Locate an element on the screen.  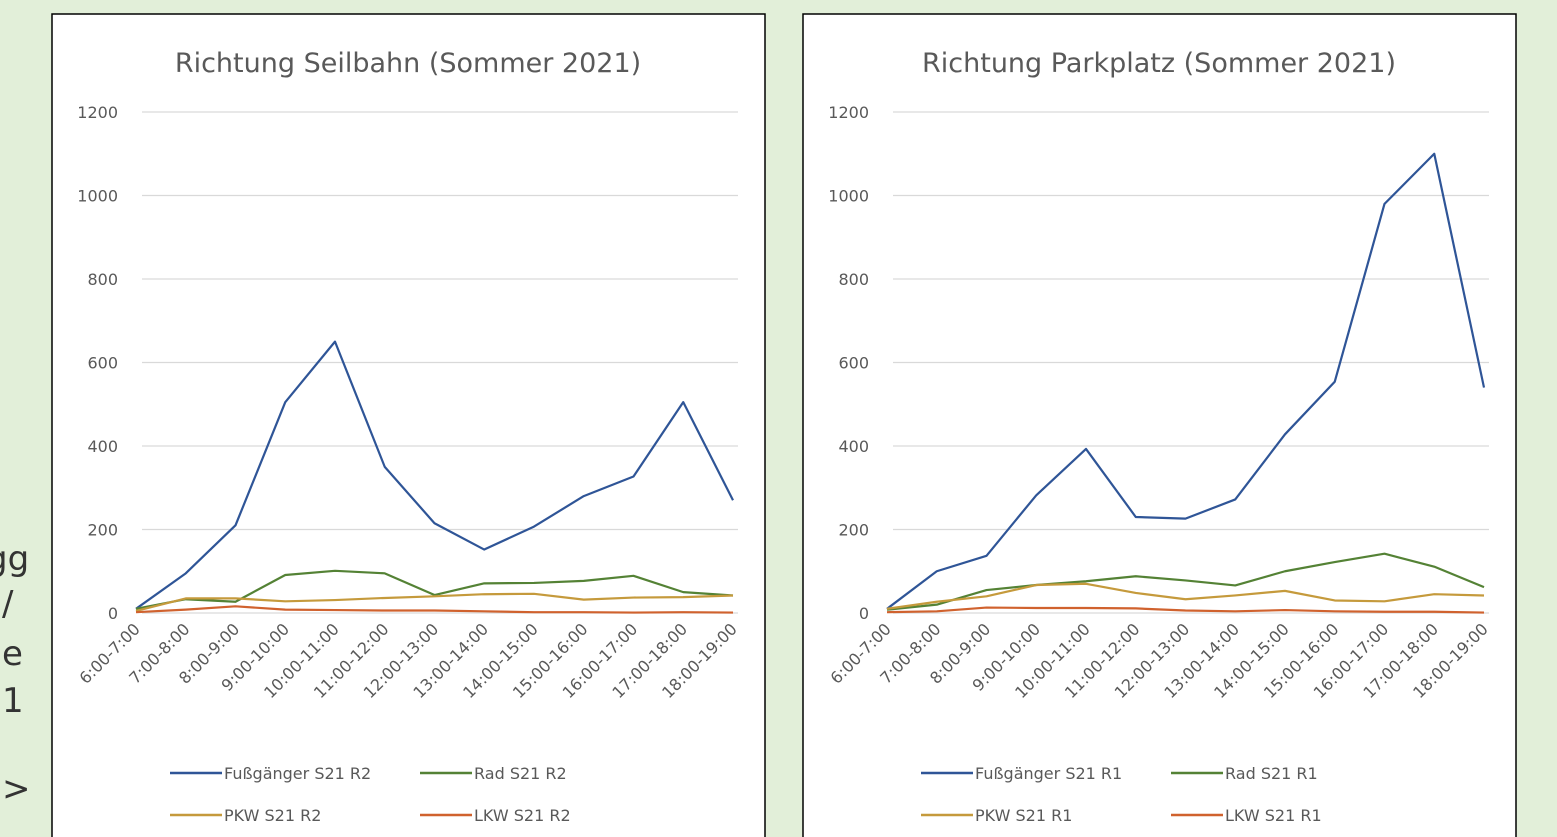
side-text: > is located at coordinates (16, 789).